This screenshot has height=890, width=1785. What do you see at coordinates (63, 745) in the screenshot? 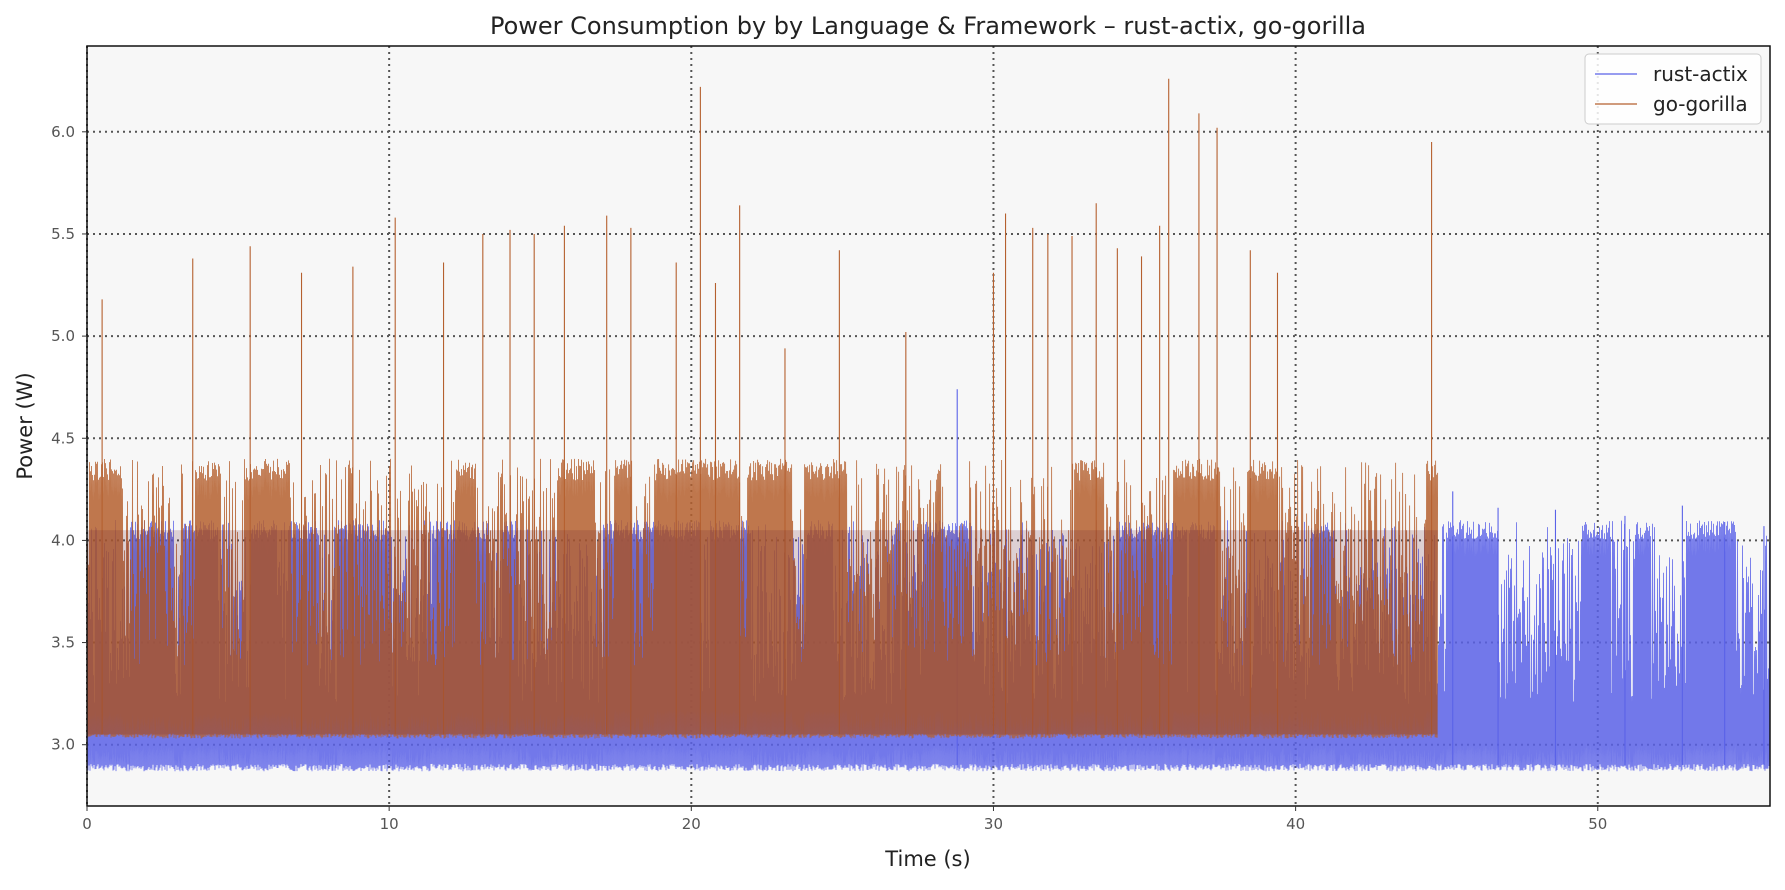
I see `y-tick-label: 3.0` at bounding box center [63, 745].